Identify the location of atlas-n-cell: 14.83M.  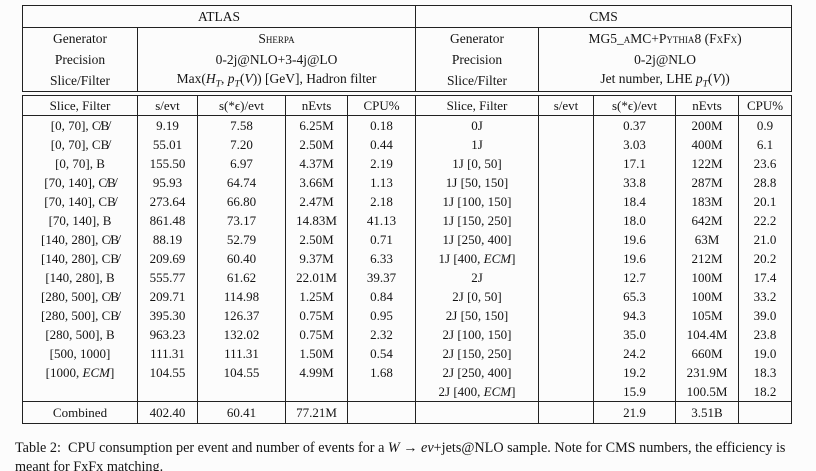
(316, 220).